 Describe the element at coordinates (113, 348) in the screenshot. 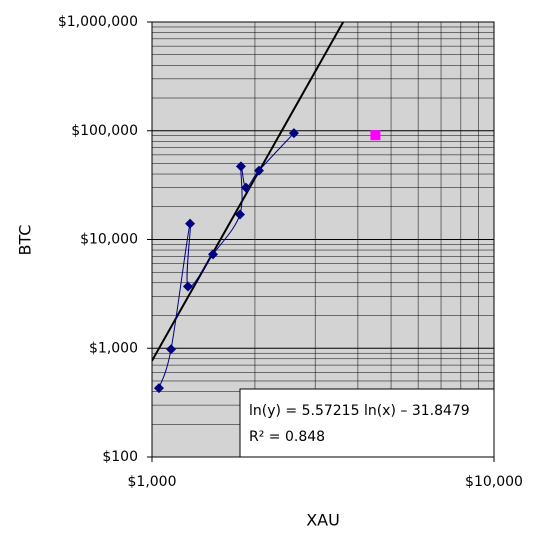

I see `y-tick-label: $1,000` at that location.